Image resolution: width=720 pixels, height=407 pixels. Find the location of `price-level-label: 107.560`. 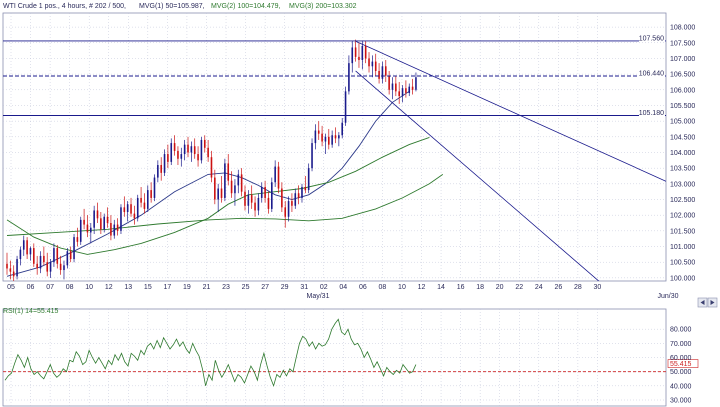

price-level-label: 107.560 is located at coordinates (651, 38).